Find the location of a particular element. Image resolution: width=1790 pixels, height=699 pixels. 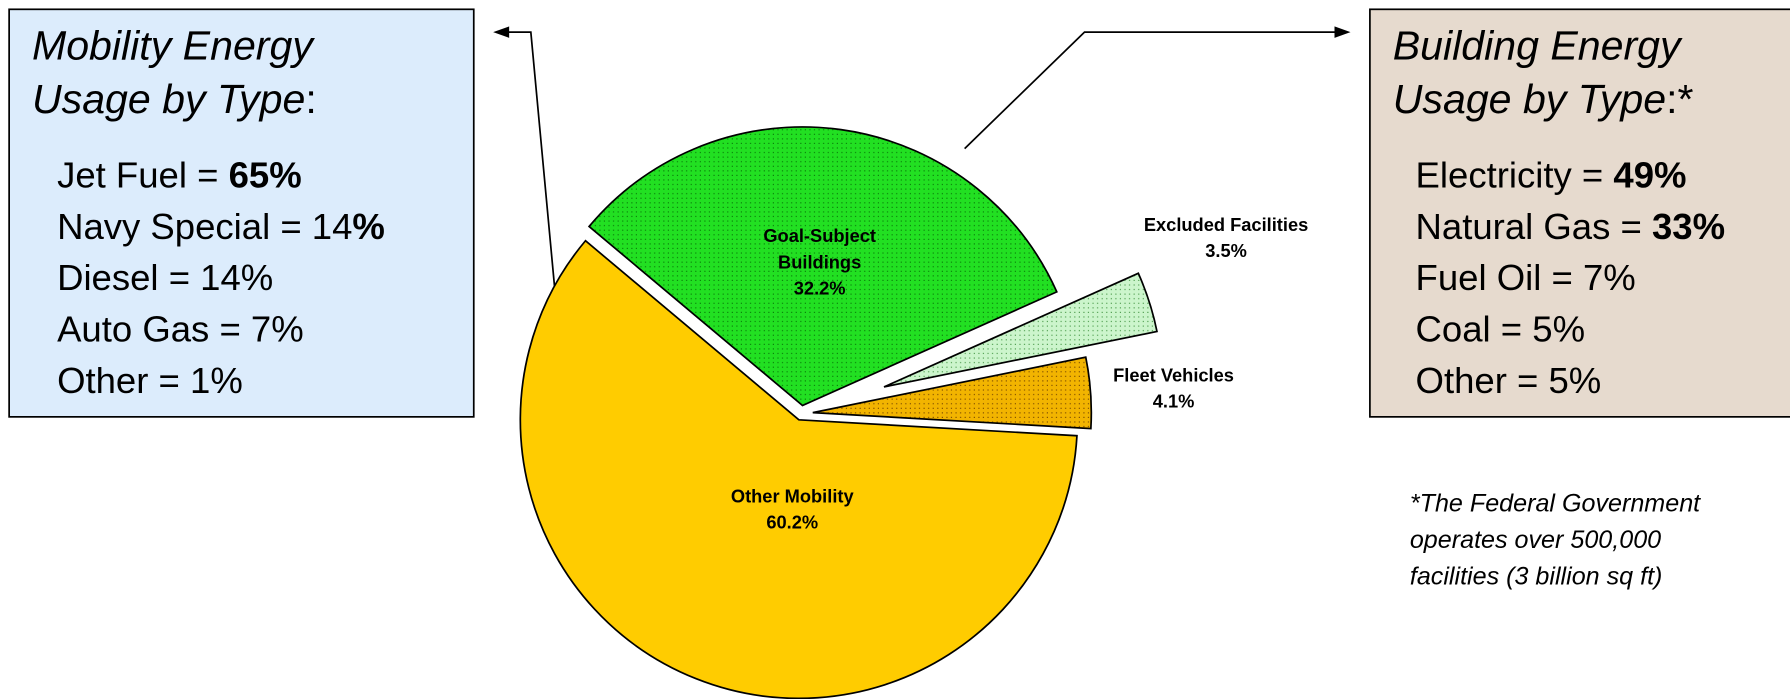

slice-label-text: Excluded Facilities 3.5% is located at coordinates (1226, 239).